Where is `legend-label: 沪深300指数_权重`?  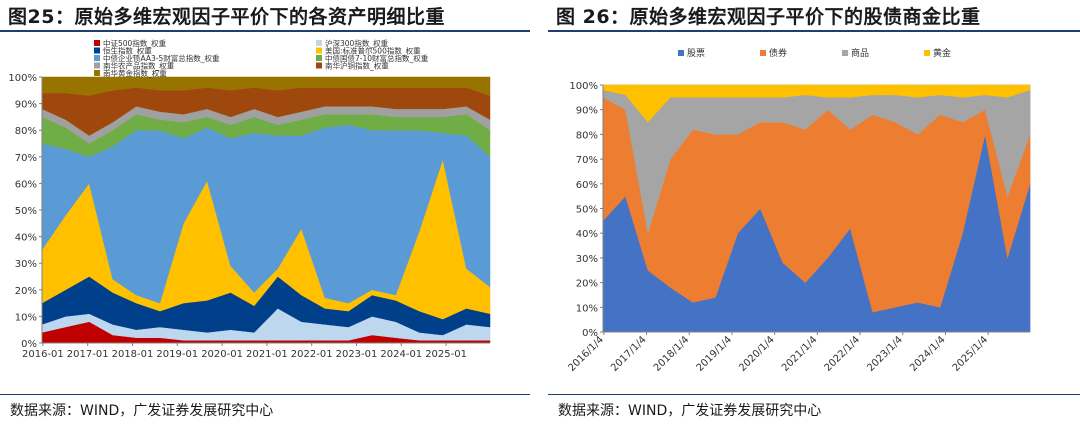
legend-label: 沪深300指数_权重 is located at coordinates (357, 43).